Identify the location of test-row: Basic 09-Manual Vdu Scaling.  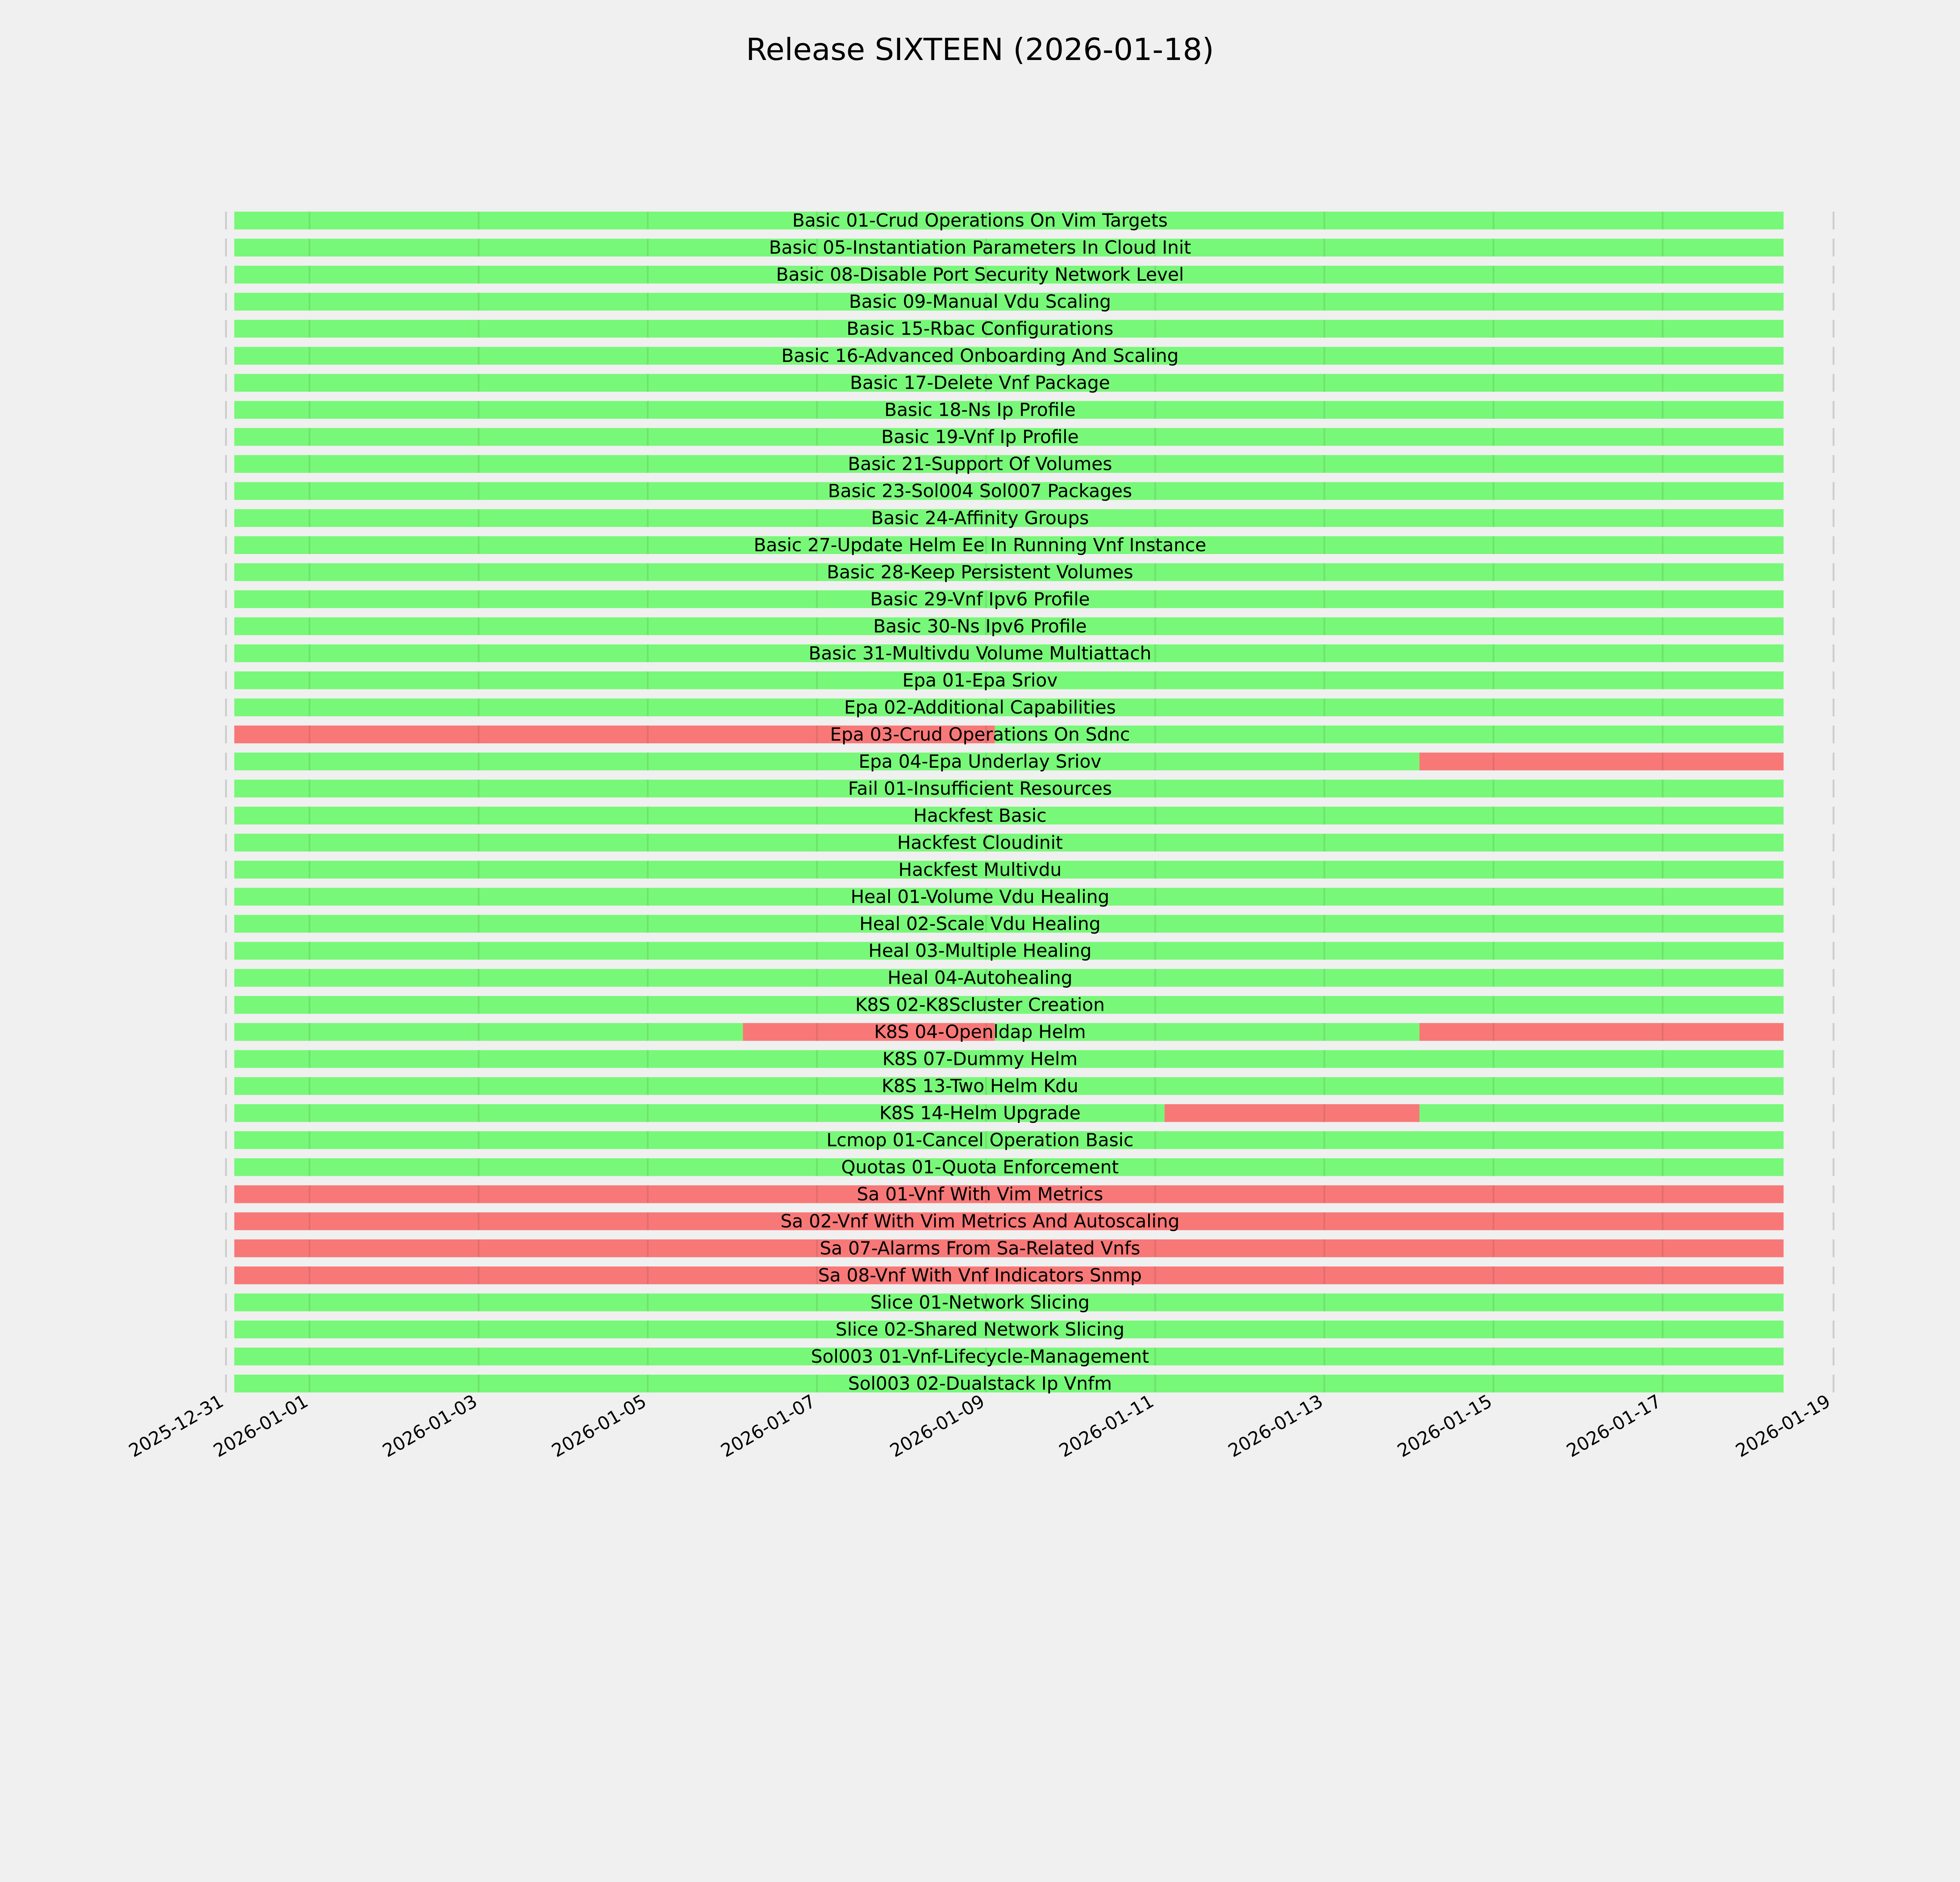
(1030, 301).